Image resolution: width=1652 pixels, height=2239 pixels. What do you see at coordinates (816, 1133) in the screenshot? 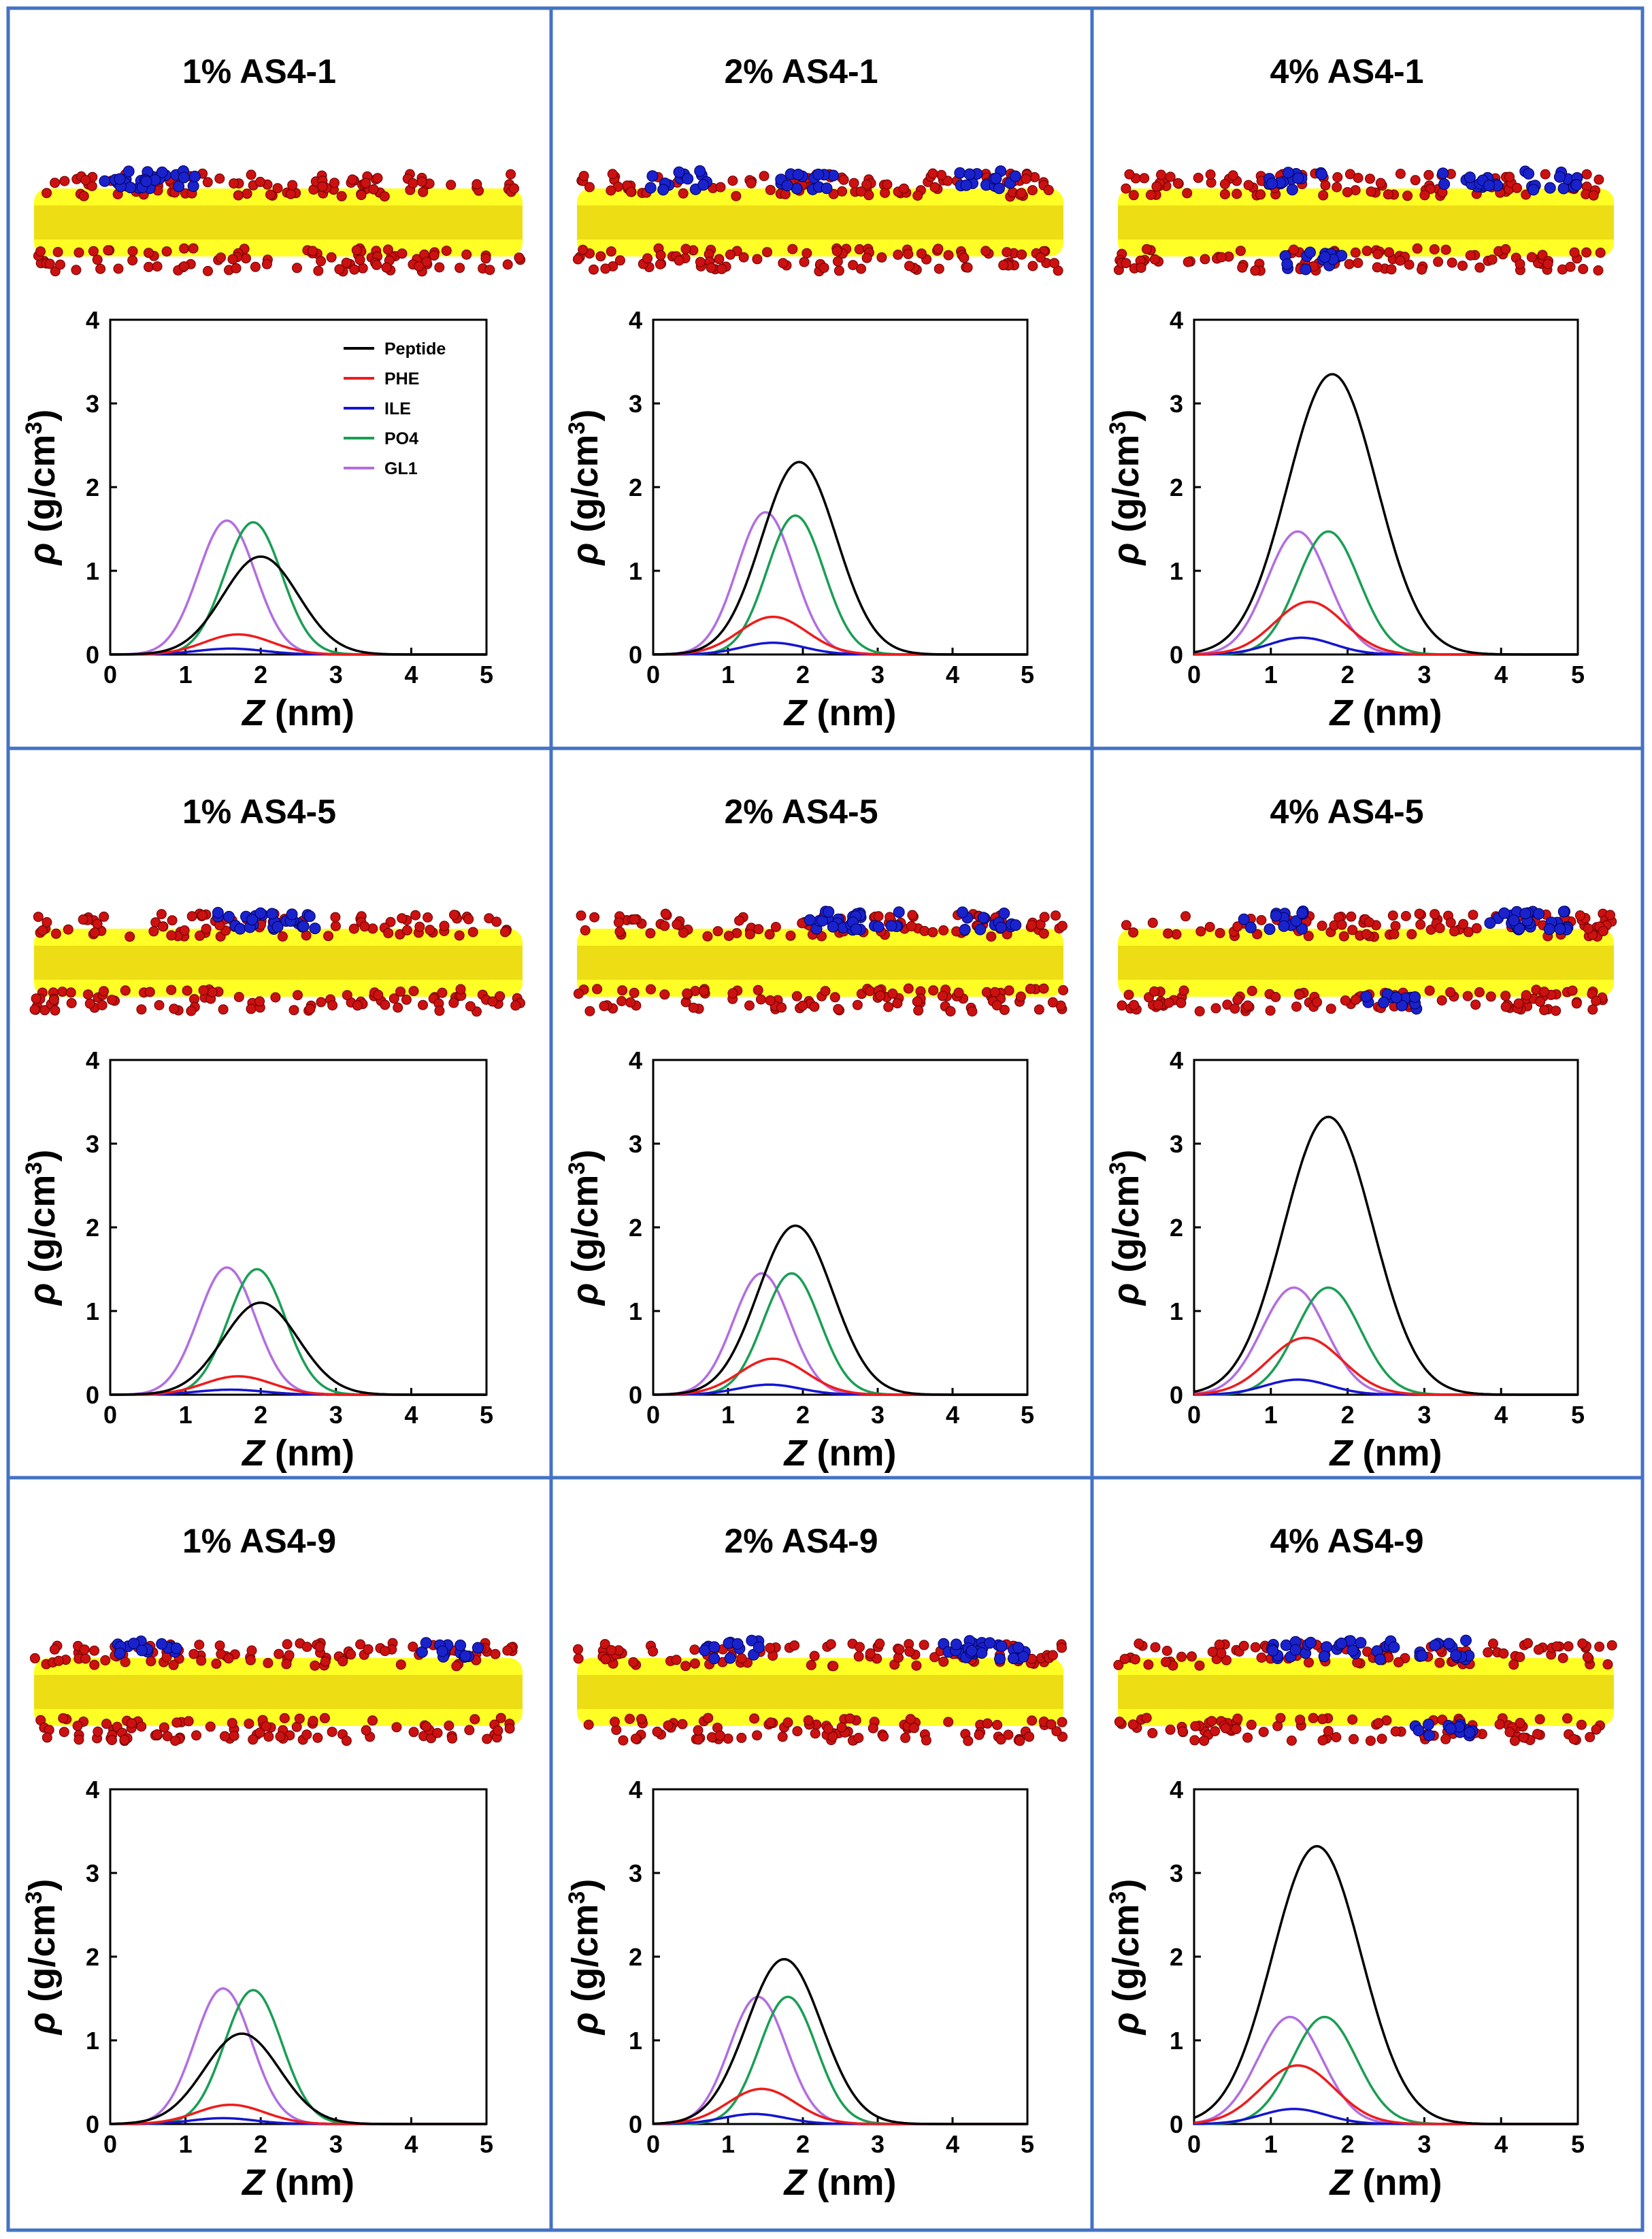
I see `panel-2-2: 2% AS4-5 0 1 2 3 4 5 0 1 2 3 4 Z (nm) ρ (g/cm3)` at bounding box center [816, 1133].